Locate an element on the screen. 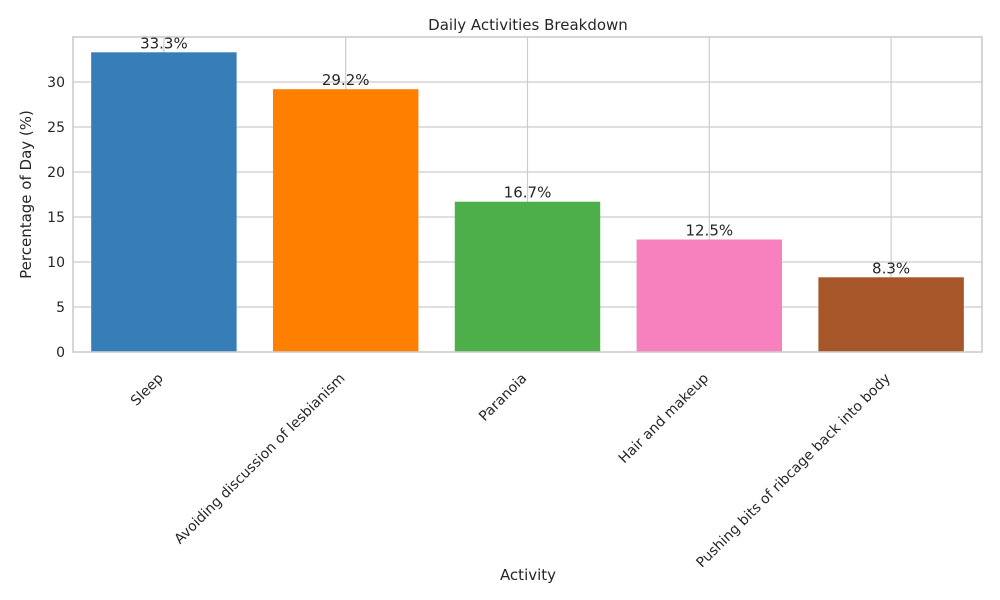 Image resolution: width=1000 pixels, height=600 pixels. x-tick-label: Paranoia is located at coordinates (503, 398).